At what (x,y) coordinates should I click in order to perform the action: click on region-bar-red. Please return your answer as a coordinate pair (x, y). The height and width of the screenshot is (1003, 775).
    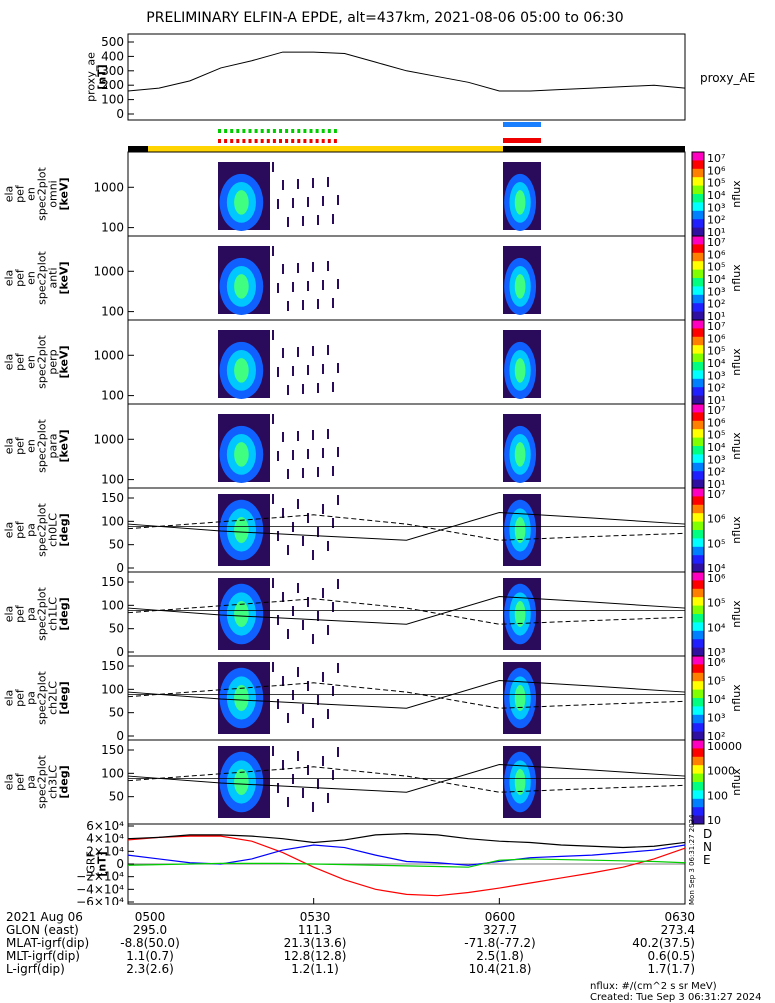
    Looking at the image, I should click on (522, 140).